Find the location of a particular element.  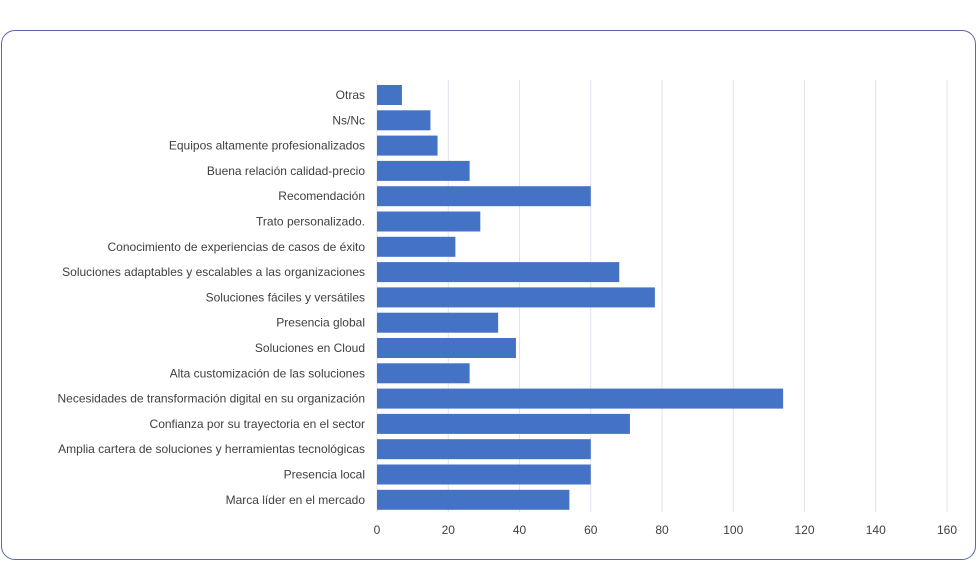

x-tick-label: 140 is located at coordinates (876, 530).